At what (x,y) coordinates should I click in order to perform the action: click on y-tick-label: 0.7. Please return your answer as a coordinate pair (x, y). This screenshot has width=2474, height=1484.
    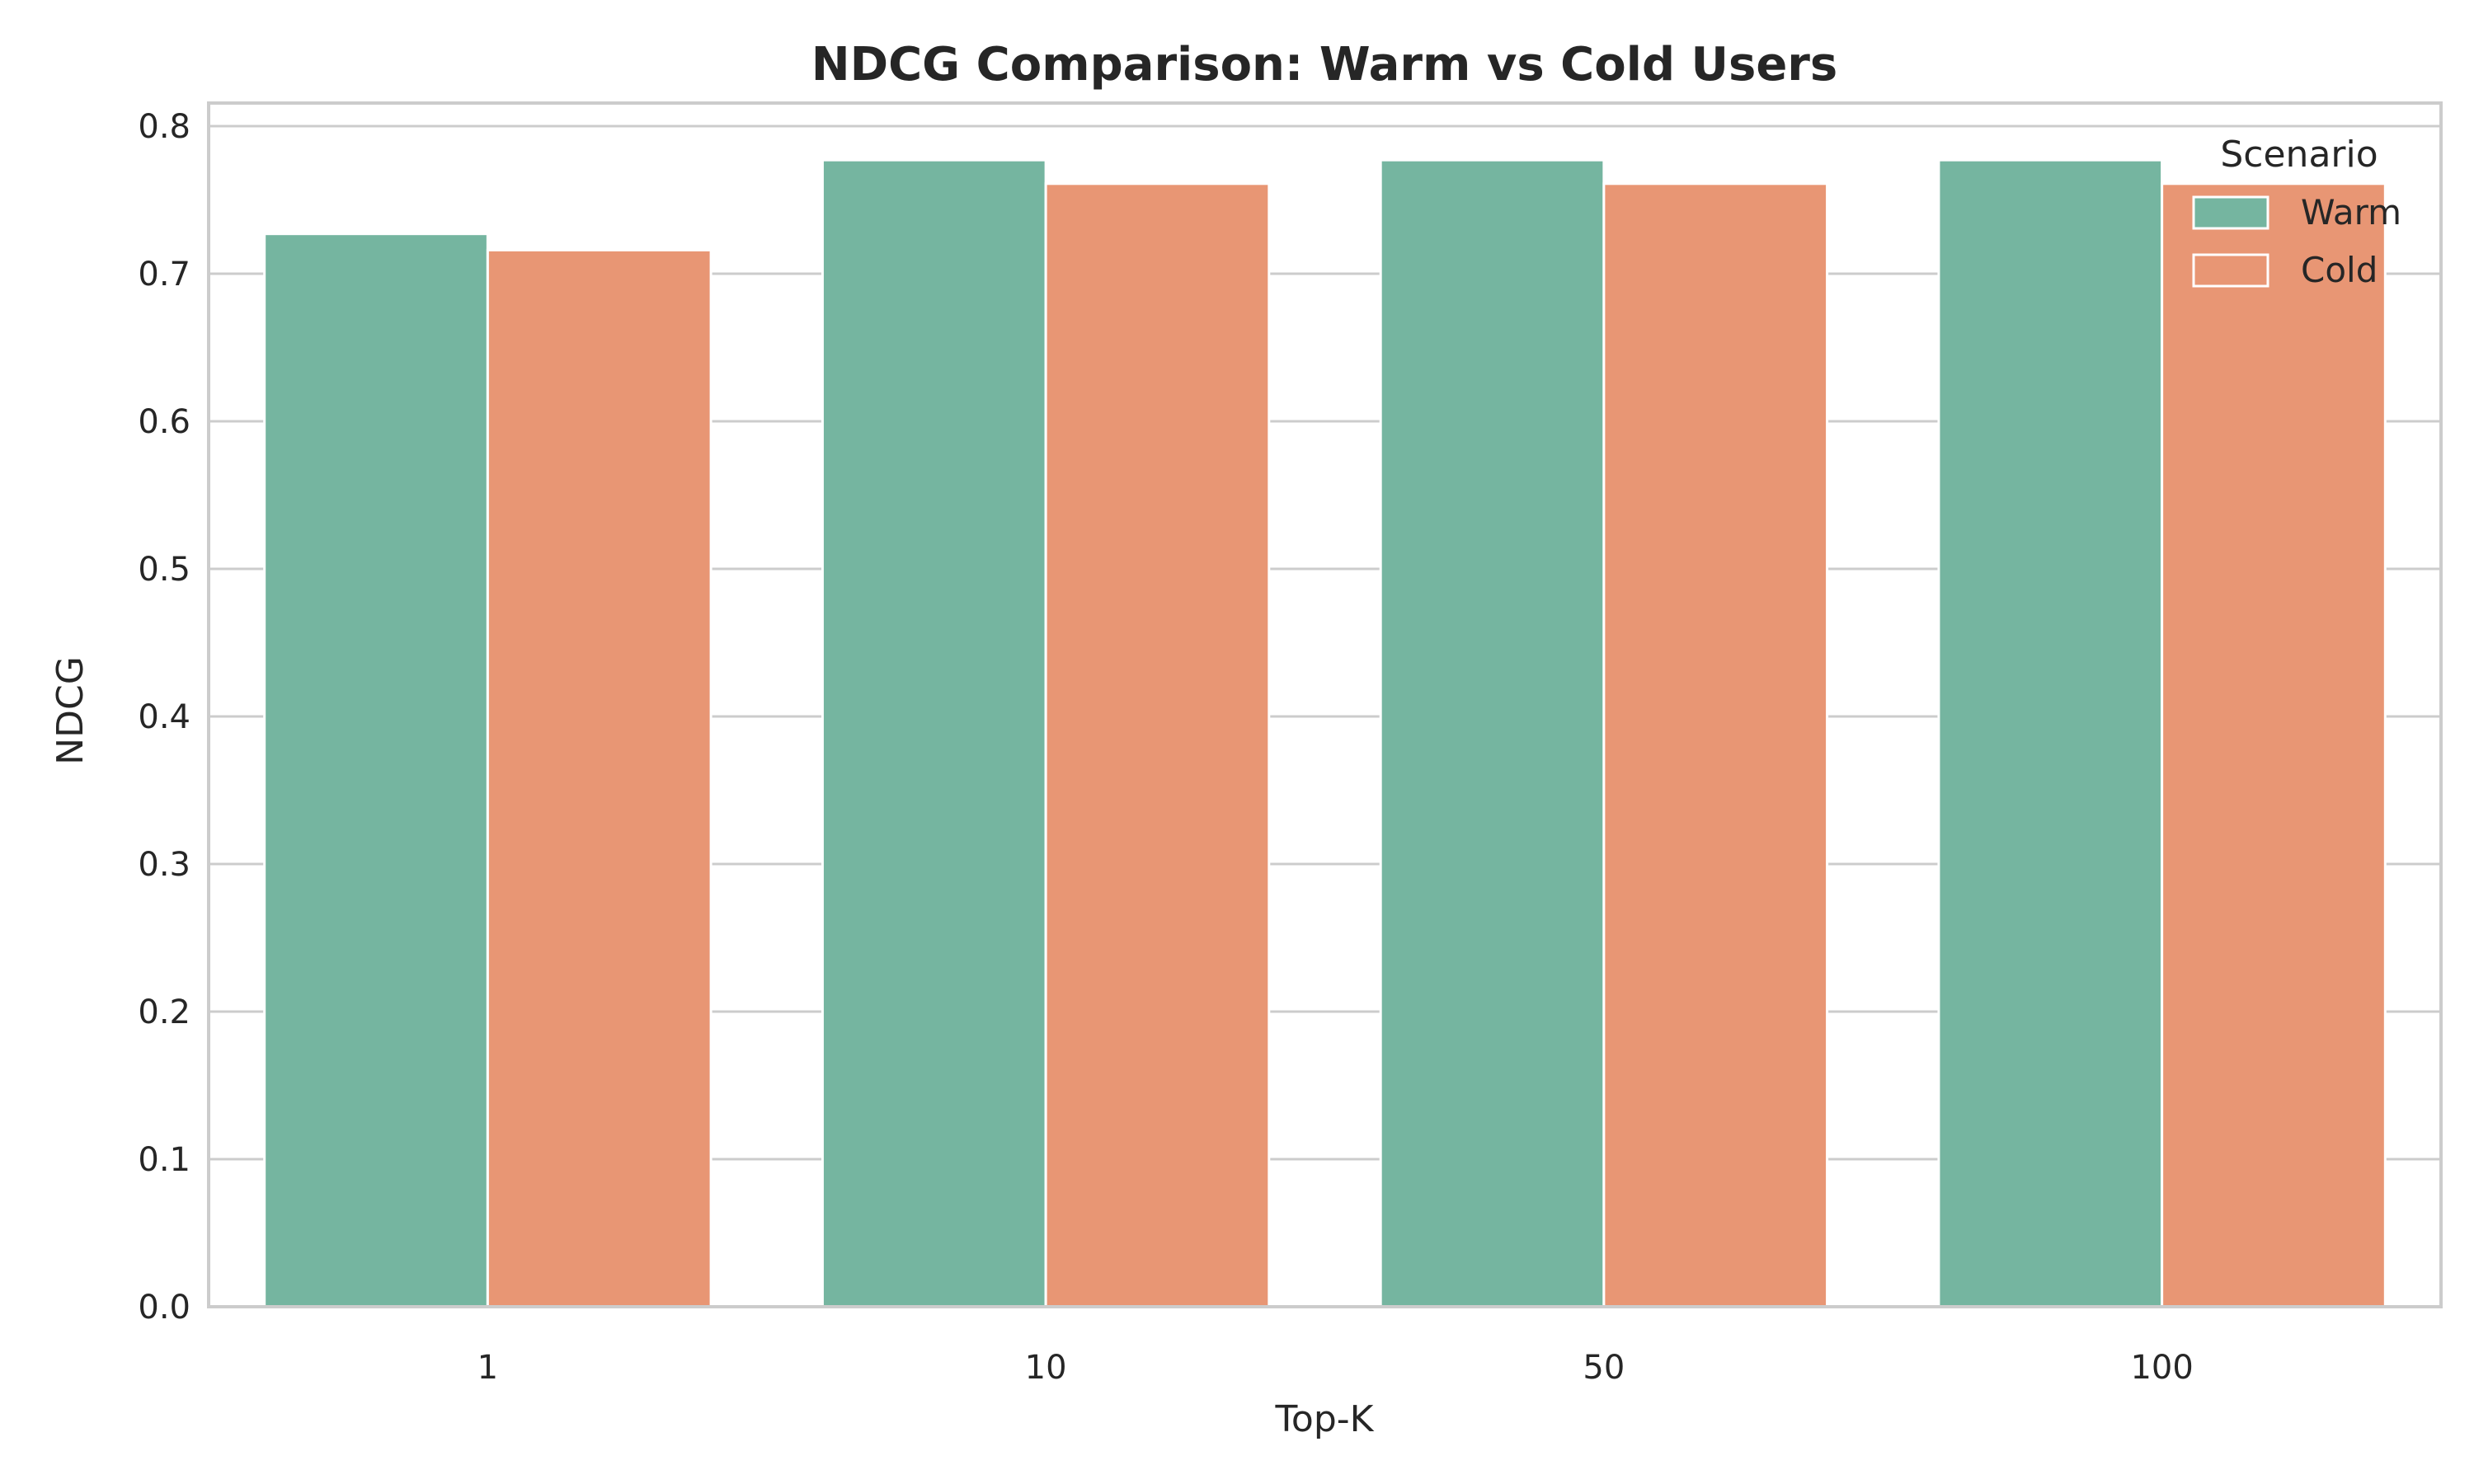
    Looking at the image, I should click on (164, 275).